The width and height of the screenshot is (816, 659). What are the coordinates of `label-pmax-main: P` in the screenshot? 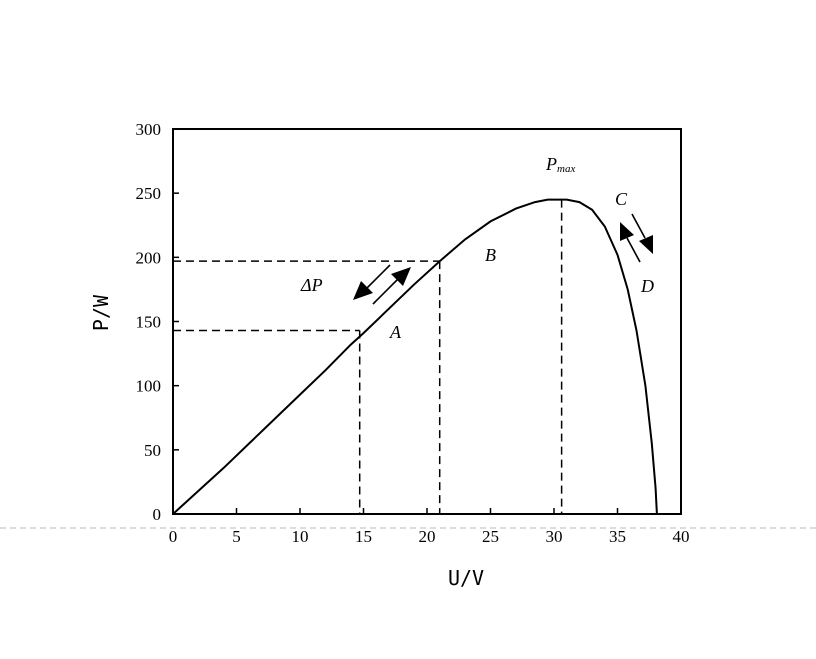 It's located at (551, 164).